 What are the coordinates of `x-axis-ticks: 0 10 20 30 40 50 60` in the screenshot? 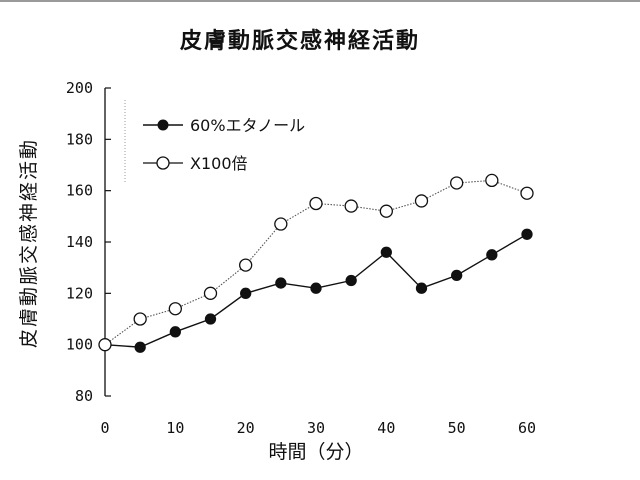 It's located at (318, 428).